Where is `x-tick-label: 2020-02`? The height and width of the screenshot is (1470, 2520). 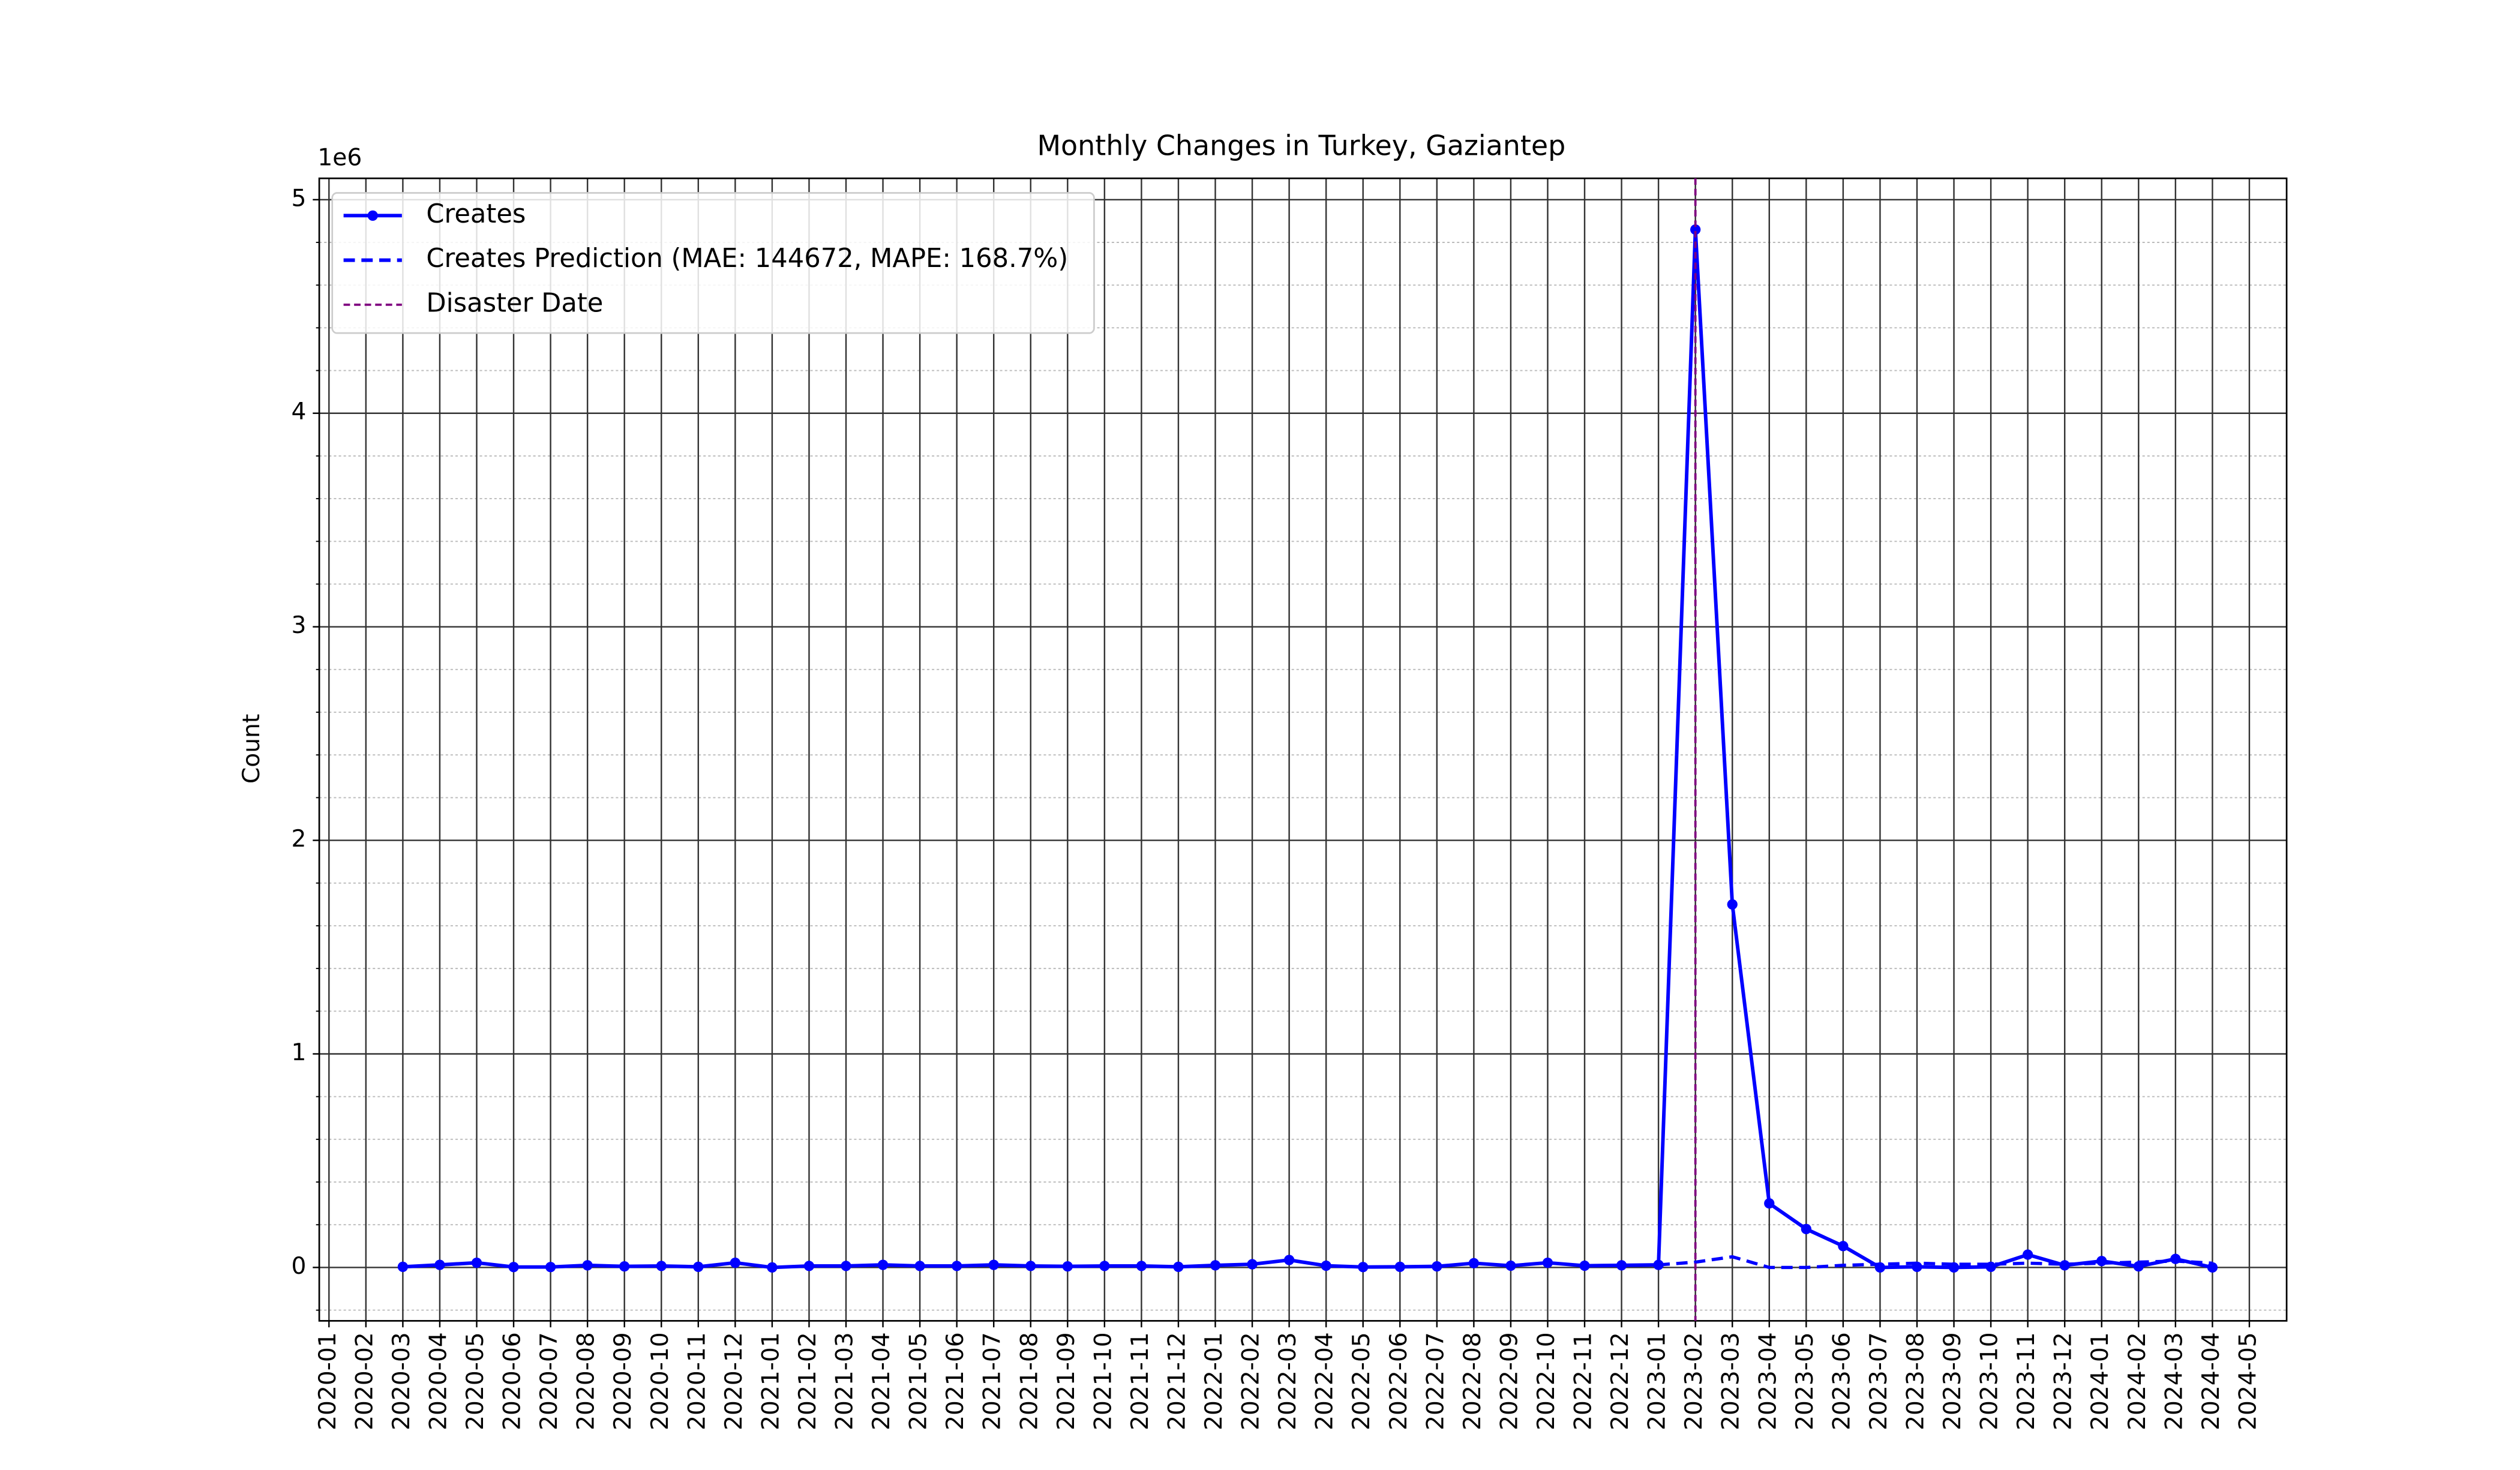 x-tick-label: 2020-02 is located at coordinates (364, 1381).